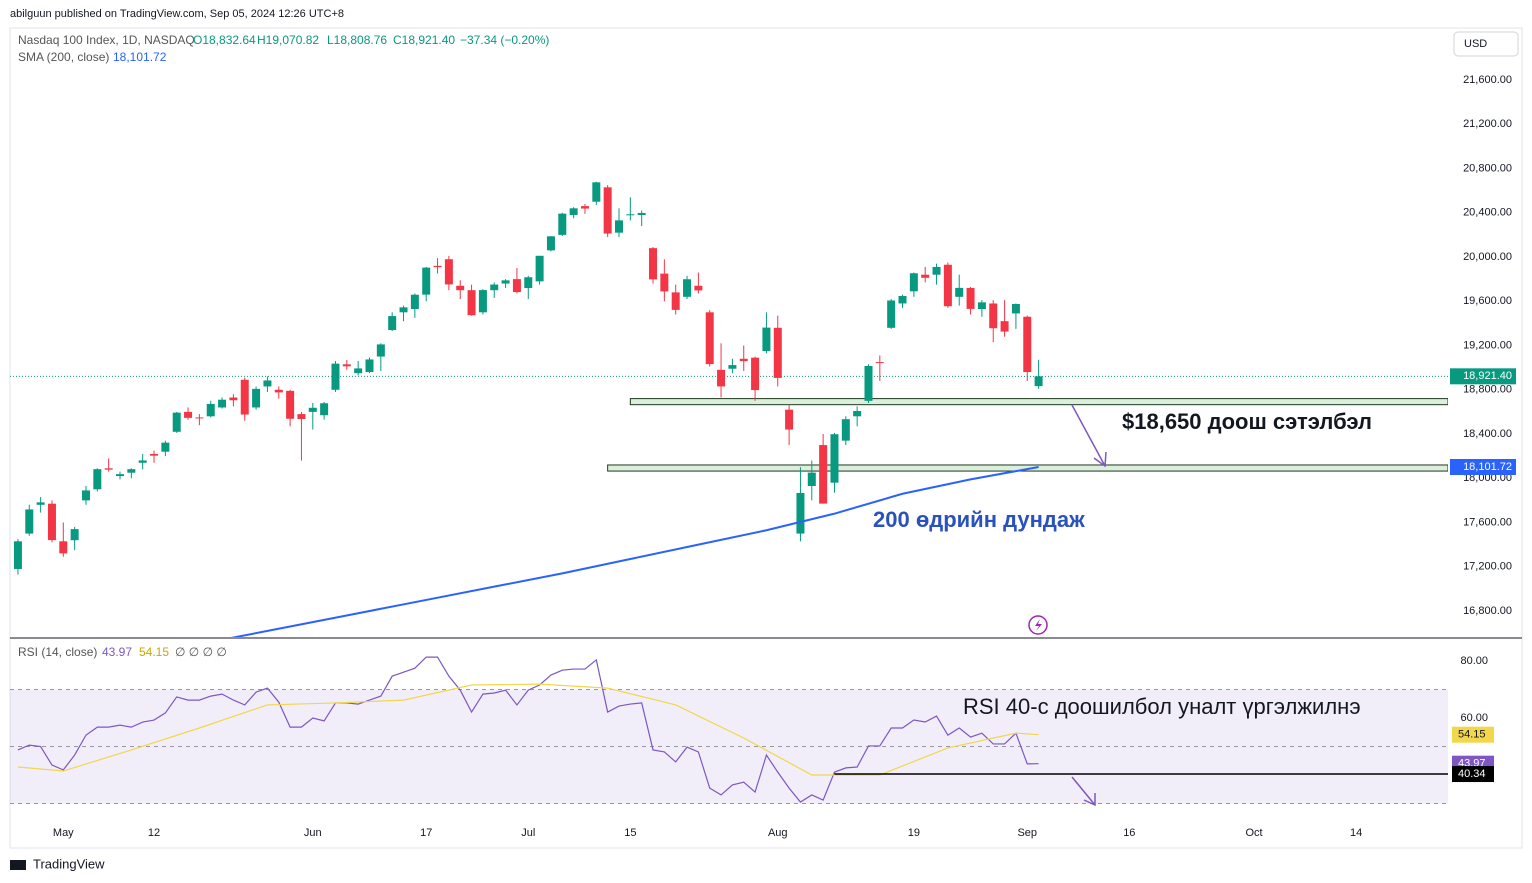 This screenshot has width=1532, height=883. Describe the element at coordinates (1475, 44) in the screenshot. I see `currency: USD` at that location.